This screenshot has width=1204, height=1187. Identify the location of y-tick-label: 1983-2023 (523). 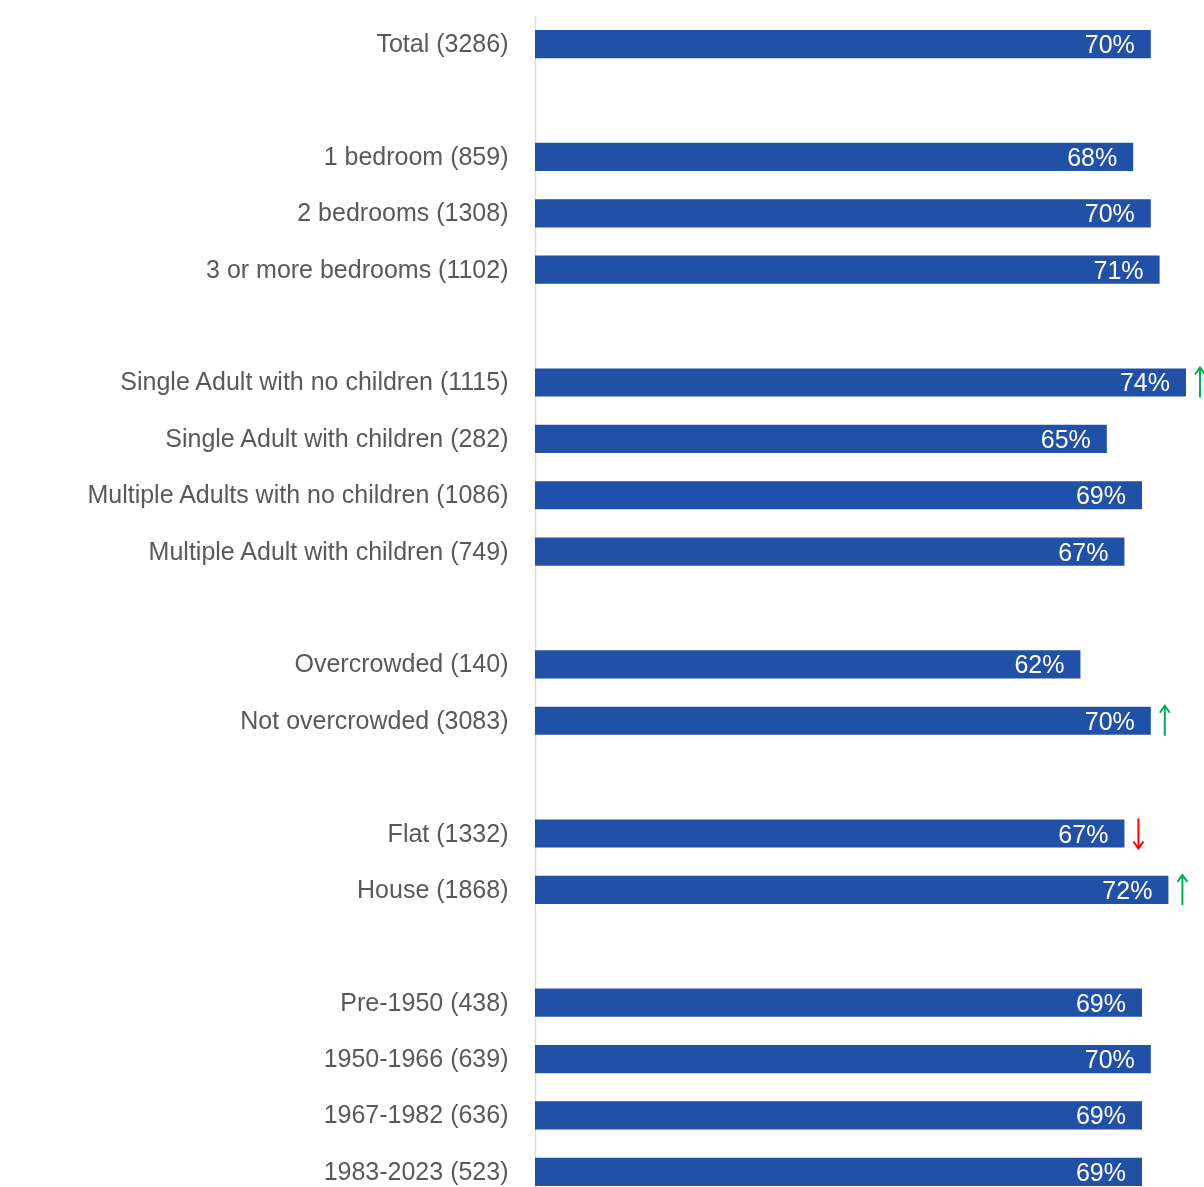
(416, 1170).